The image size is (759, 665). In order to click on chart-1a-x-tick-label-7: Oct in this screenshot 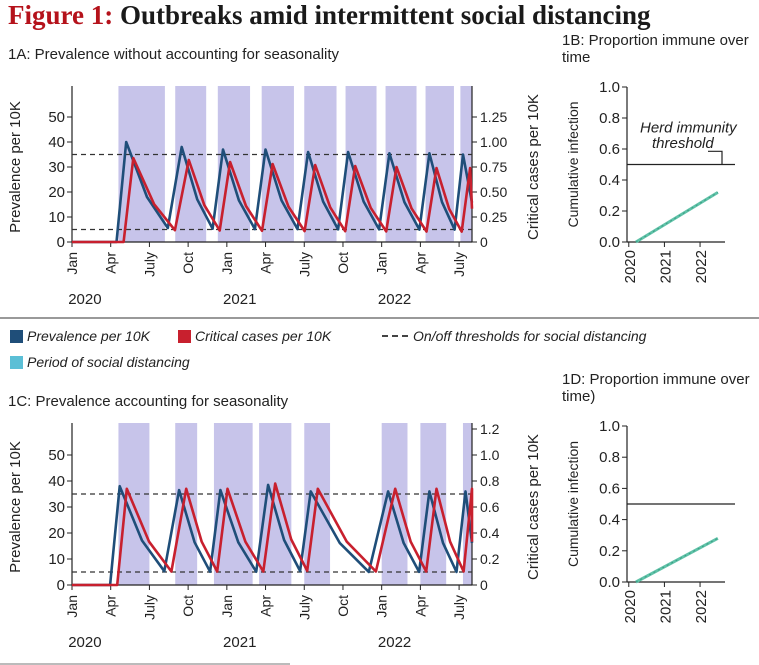, I will do `click(343, 263)`.